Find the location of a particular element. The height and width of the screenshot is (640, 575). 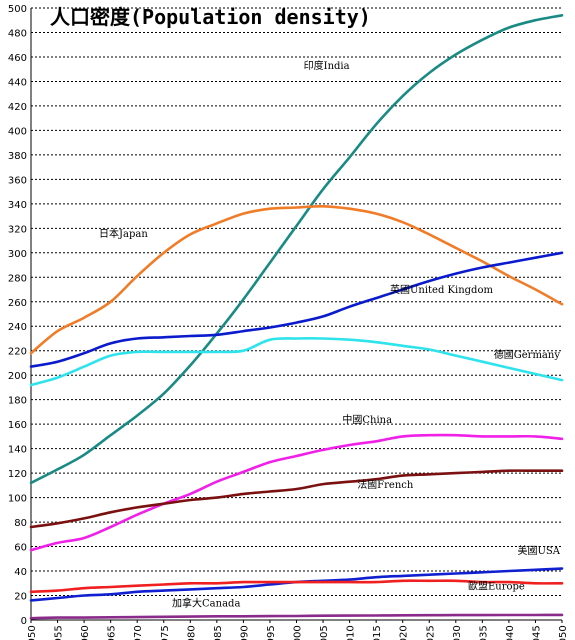

series-label: 加拿大Canada is located at coordinates (206, 603).